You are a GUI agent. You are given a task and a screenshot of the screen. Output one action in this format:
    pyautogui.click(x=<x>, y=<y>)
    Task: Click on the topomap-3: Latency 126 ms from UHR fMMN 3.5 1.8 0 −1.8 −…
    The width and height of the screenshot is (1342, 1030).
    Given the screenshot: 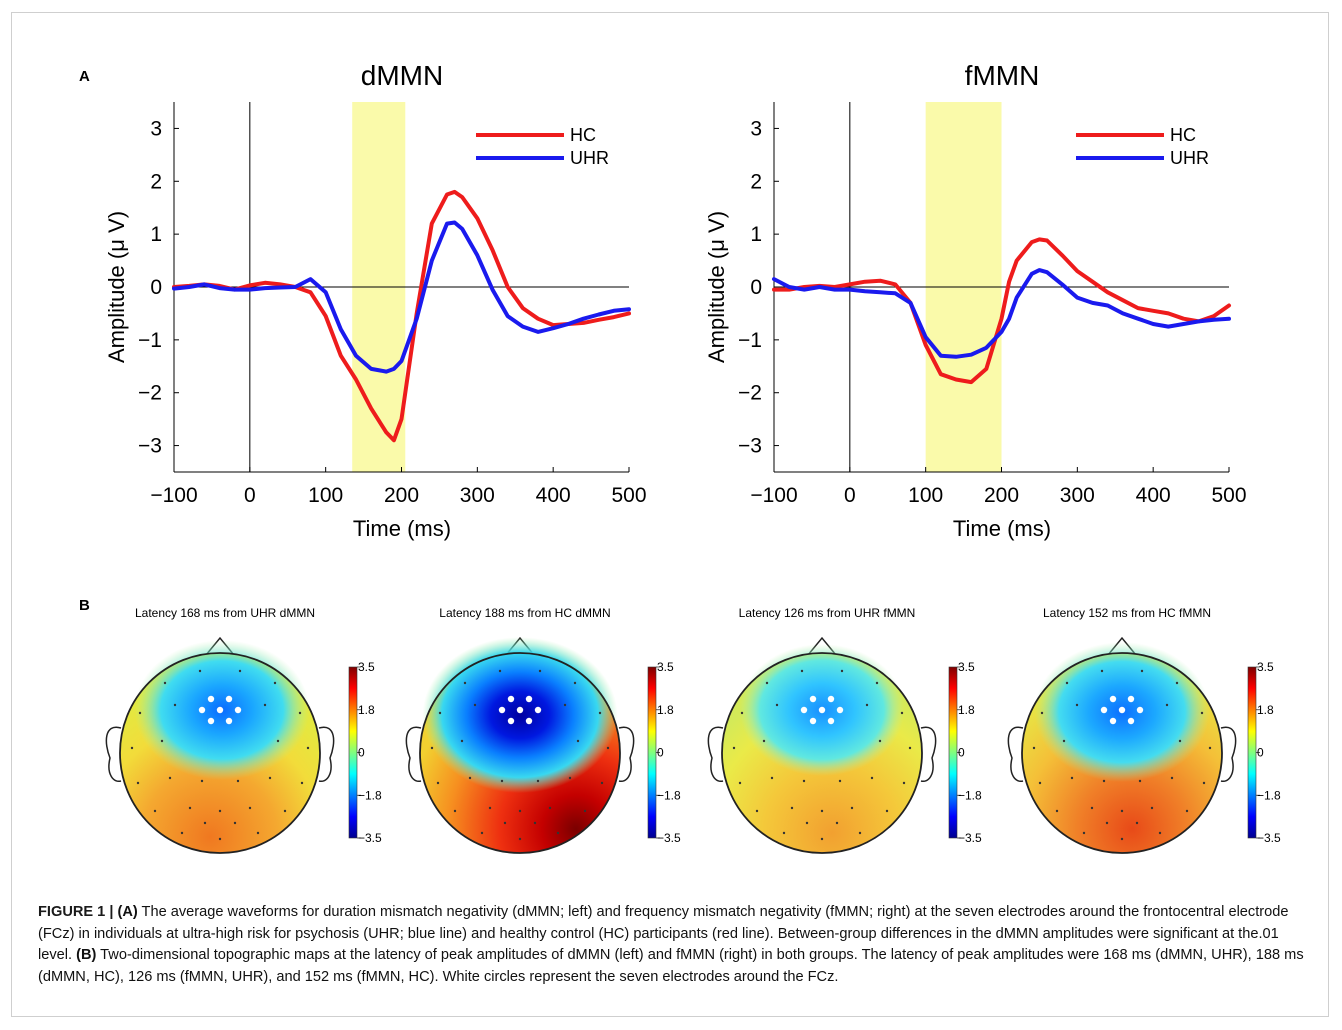 What is the action you would take?
    pyautogui.click(x=844, y=730)
    